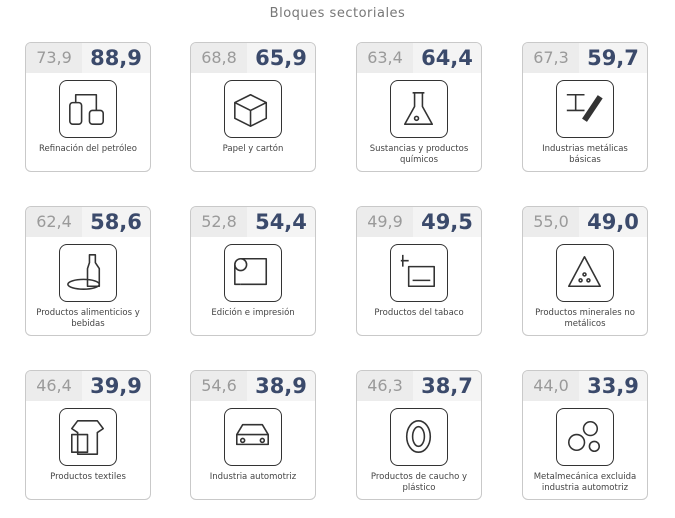 This screenshot has width=675, height=518. I want to click on previous-value: 55,0, so click(551, 222).